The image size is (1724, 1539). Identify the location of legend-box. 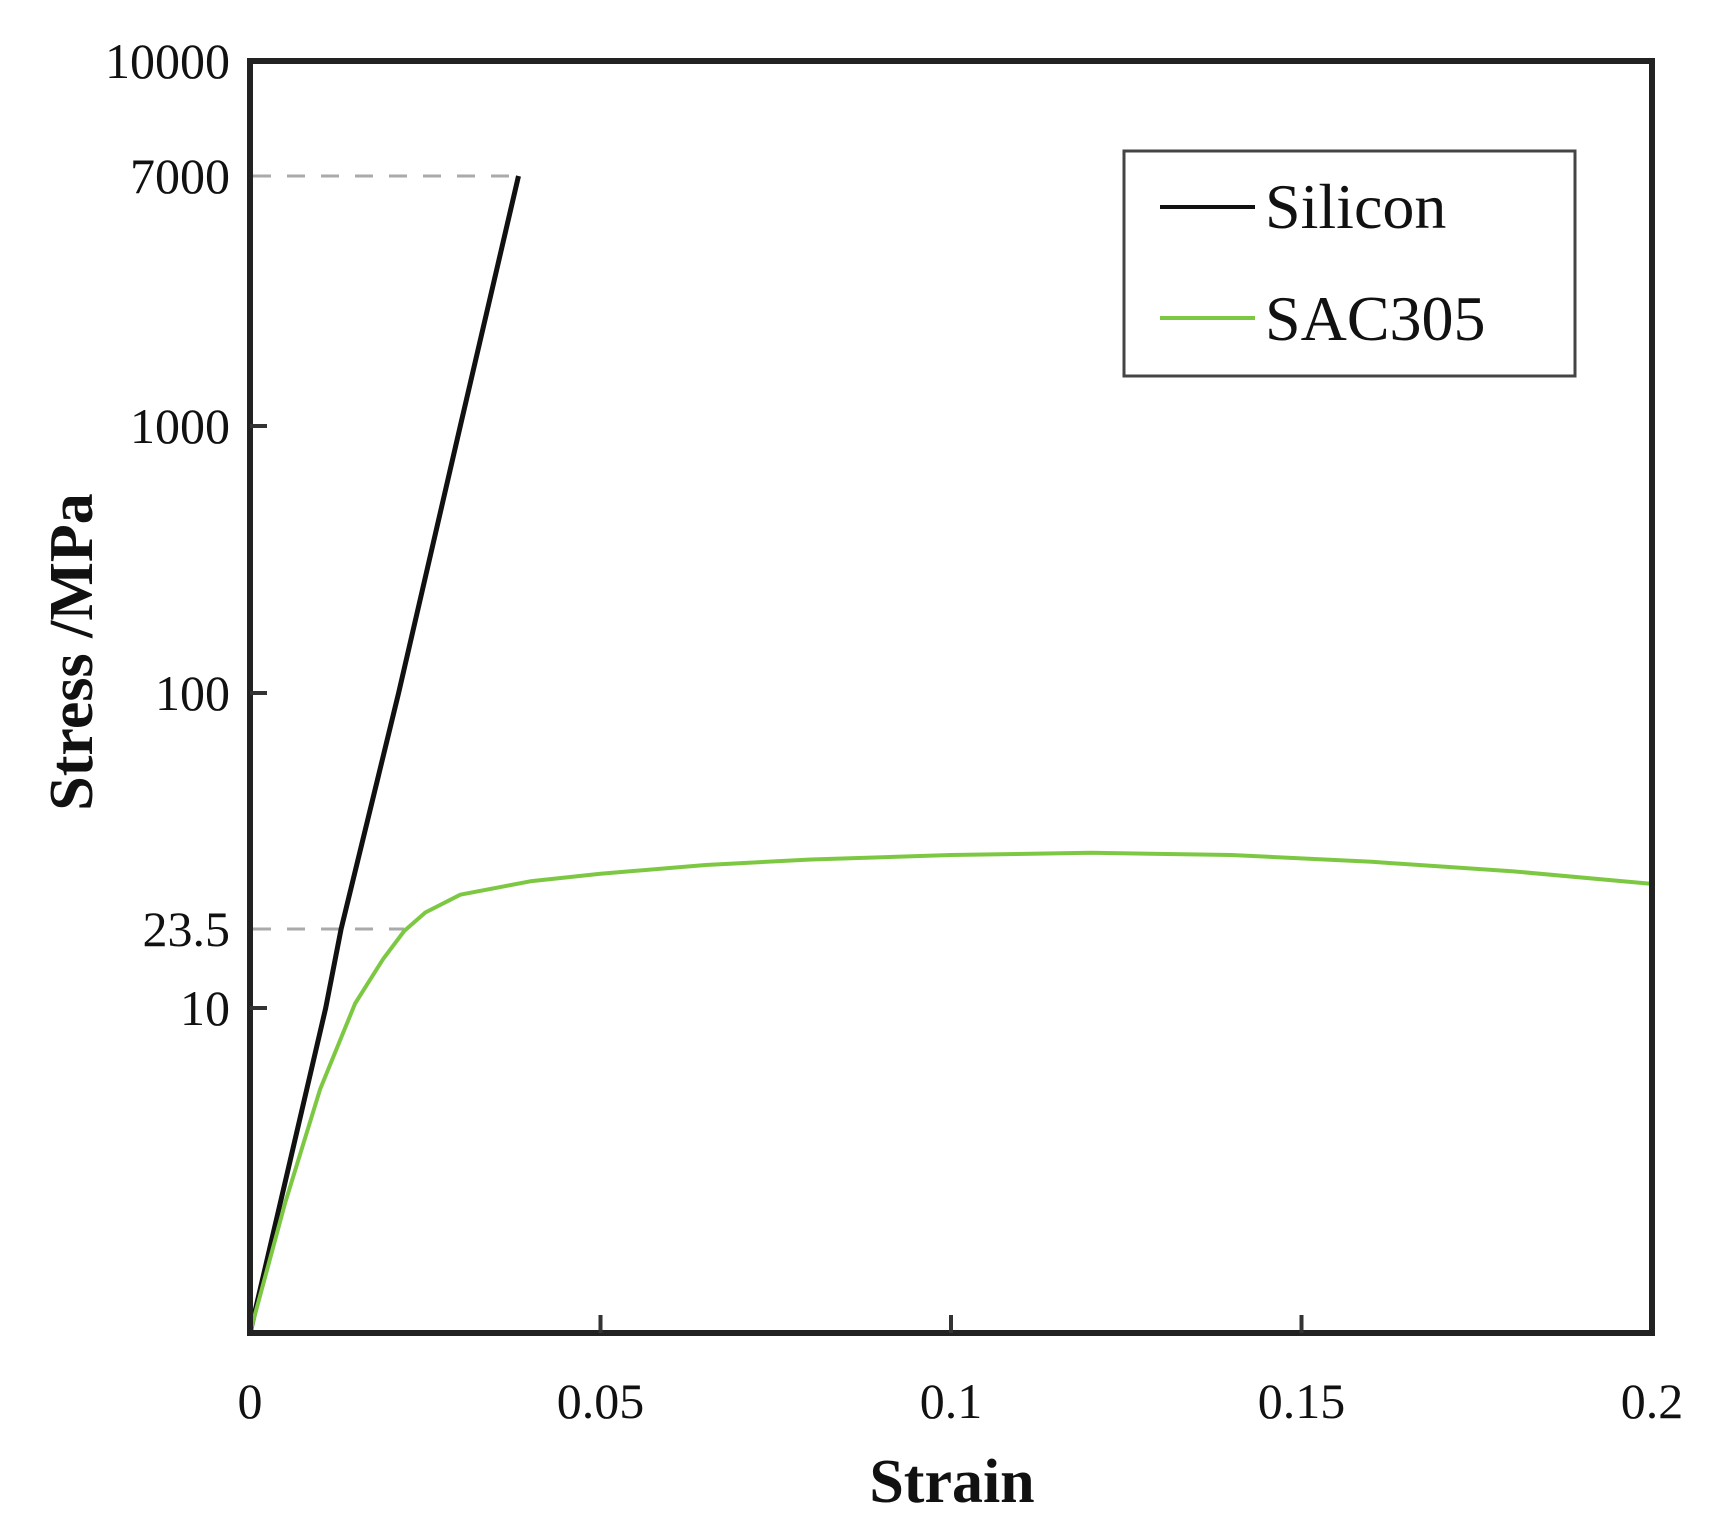
(1349, 263).